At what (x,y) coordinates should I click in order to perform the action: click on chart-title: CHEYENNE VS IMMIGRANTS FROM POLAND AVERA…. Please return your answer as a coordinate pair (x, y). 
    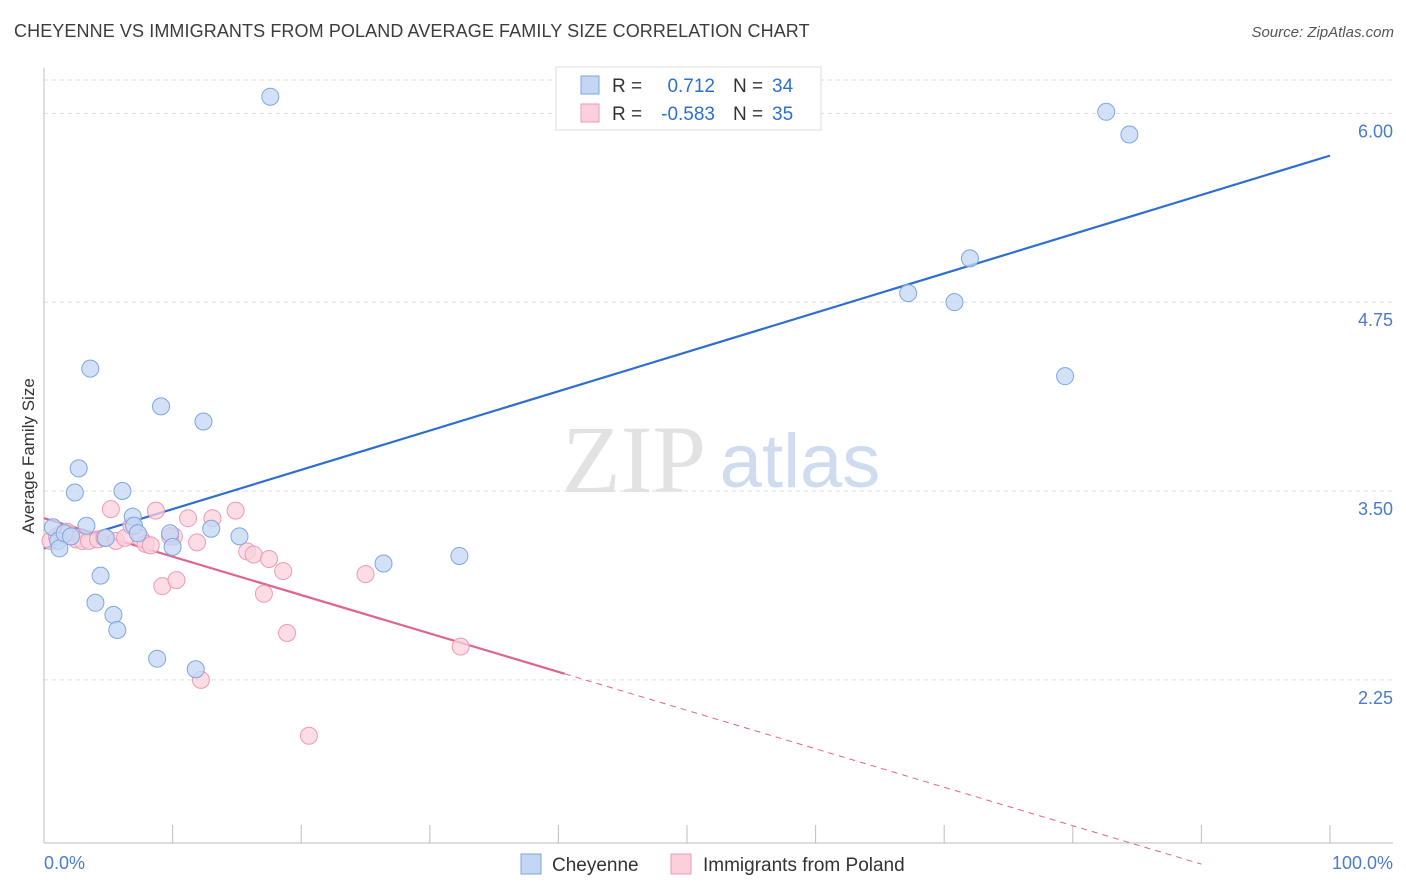
    Looking at the image, I should click on (412, 31).